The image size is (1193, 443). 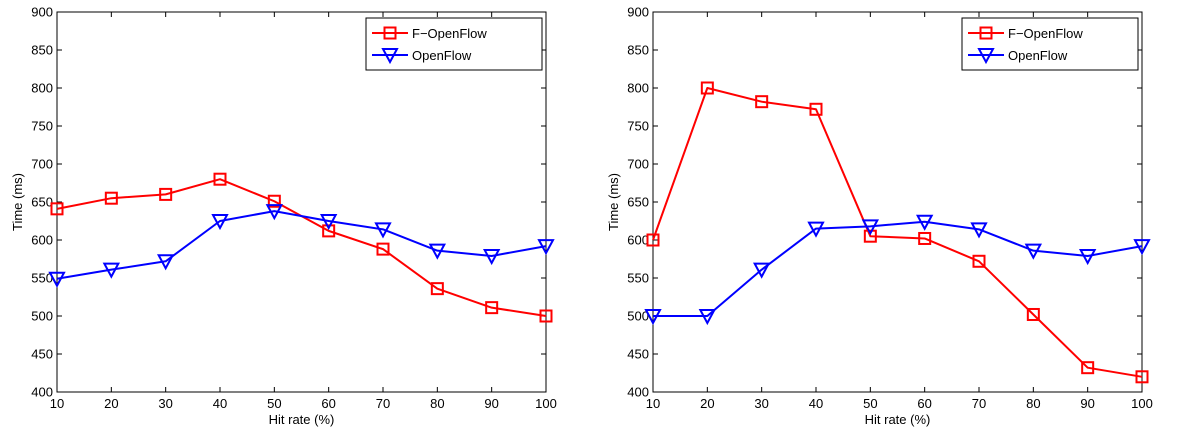 What do you see at coordinates (449, 33) in the screenshot?
I see `legend-label: F−OpenFlow` at bounding box center [449, 33].